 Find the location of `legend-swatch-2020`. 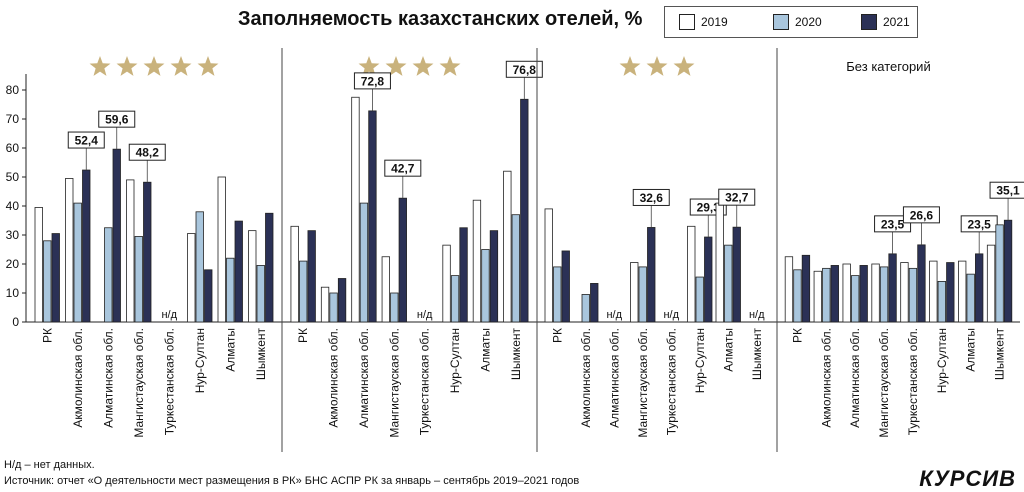

legend-swatch-2020 is located at coordinates (781, 22).